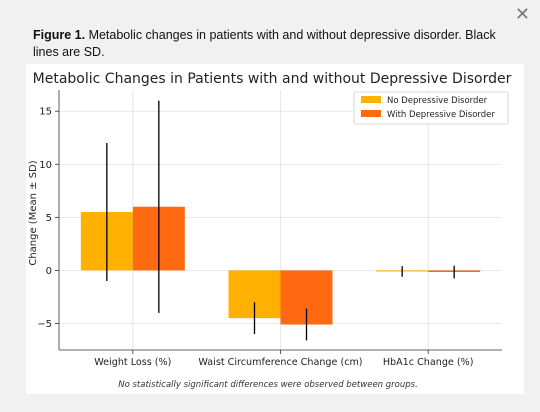 This screenshot has width=540, height=412. What do you see at coordinates (45, 165) in the screenshot?
I see `y-tick-label: 10` at bounding box center [45, 165].